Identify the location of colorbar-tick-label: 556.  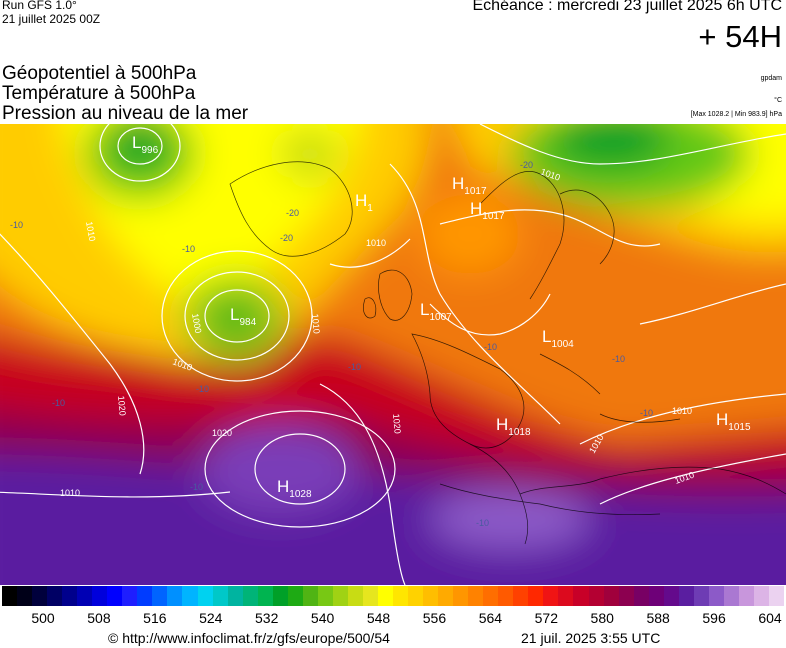
(434, 618).